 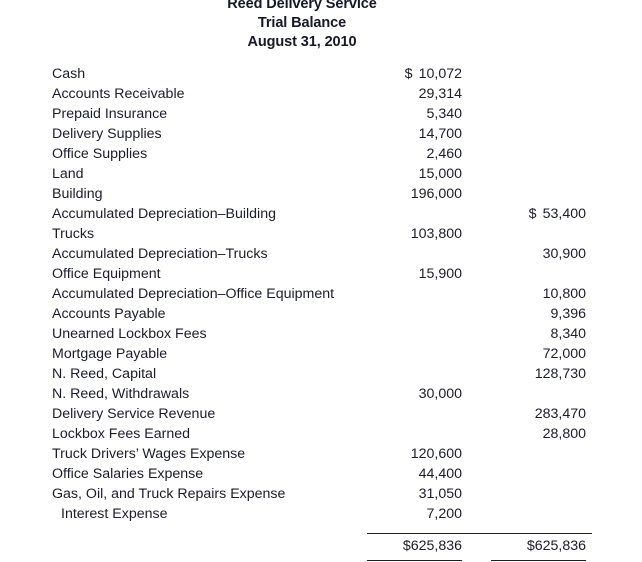 What do you see at coordinates (538, 547) in the screenshot?
I see `total-credit-amount: $625,836` at bounding box center [538, 547].